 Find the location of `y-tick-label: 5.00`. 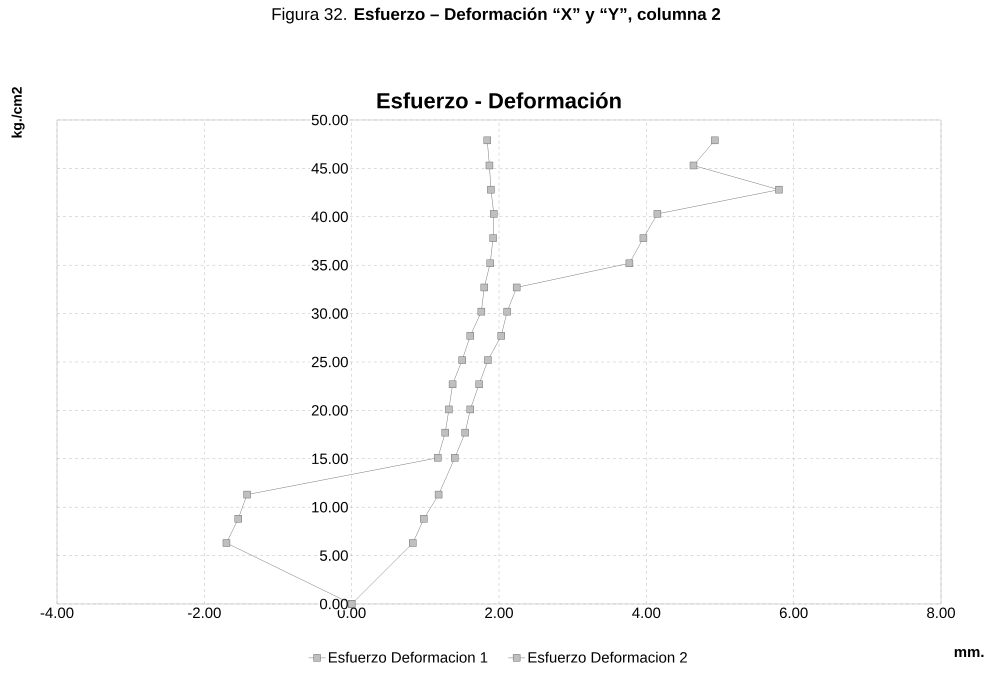

y-tick-label: 5.00 is located at coordinates (334, 555).